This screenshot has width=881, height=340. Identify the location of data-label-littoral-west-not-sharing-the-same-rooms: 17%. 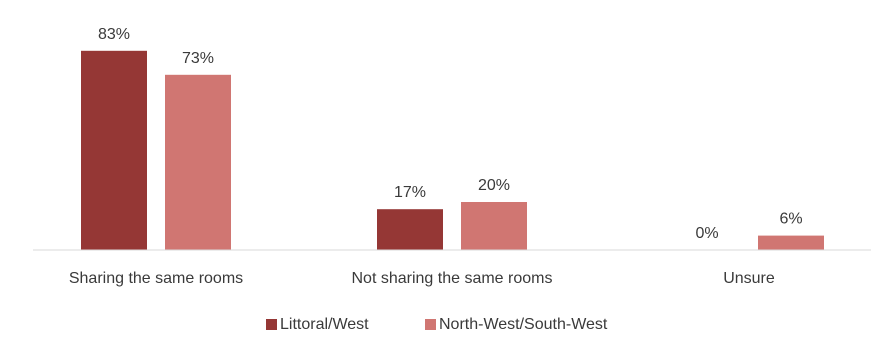
(410, 192).